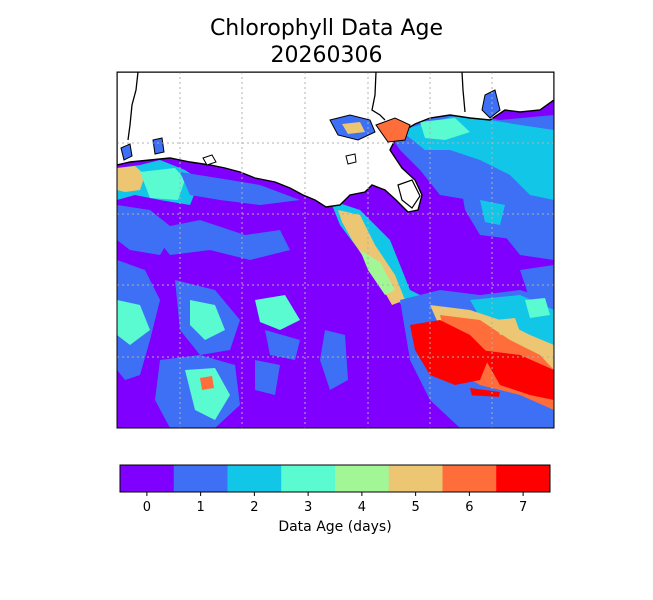 Image resolution: width=653 pixels, height=600 pixels. What do you see at coordinates (277, 312) in the screenshot?
I see `patch-center-3day` at bounding box center [277, 312].